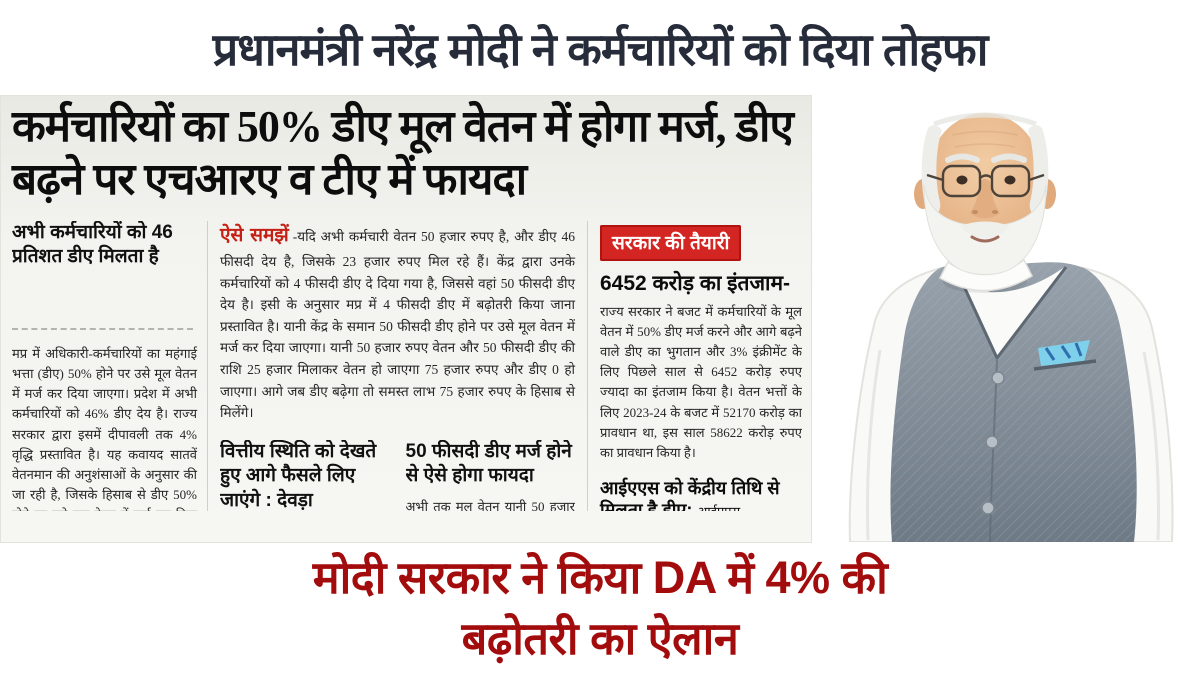  I want to click on nose, so click(985, 199).